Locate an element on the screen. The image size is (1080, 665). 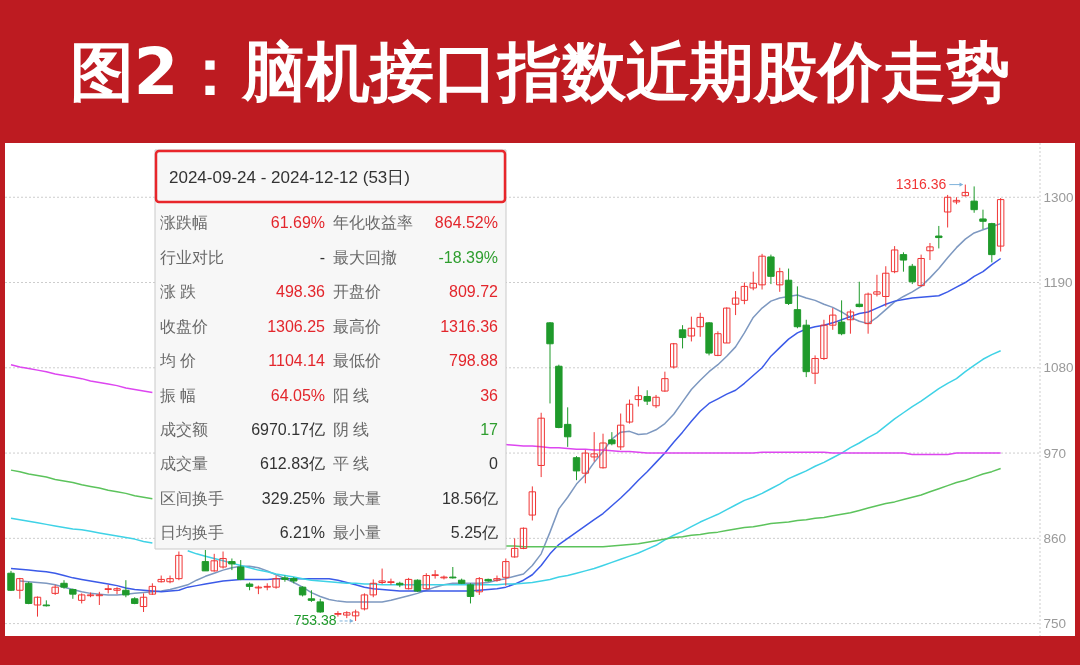
category-label: 平 线 is located at coordinates (351, 464).